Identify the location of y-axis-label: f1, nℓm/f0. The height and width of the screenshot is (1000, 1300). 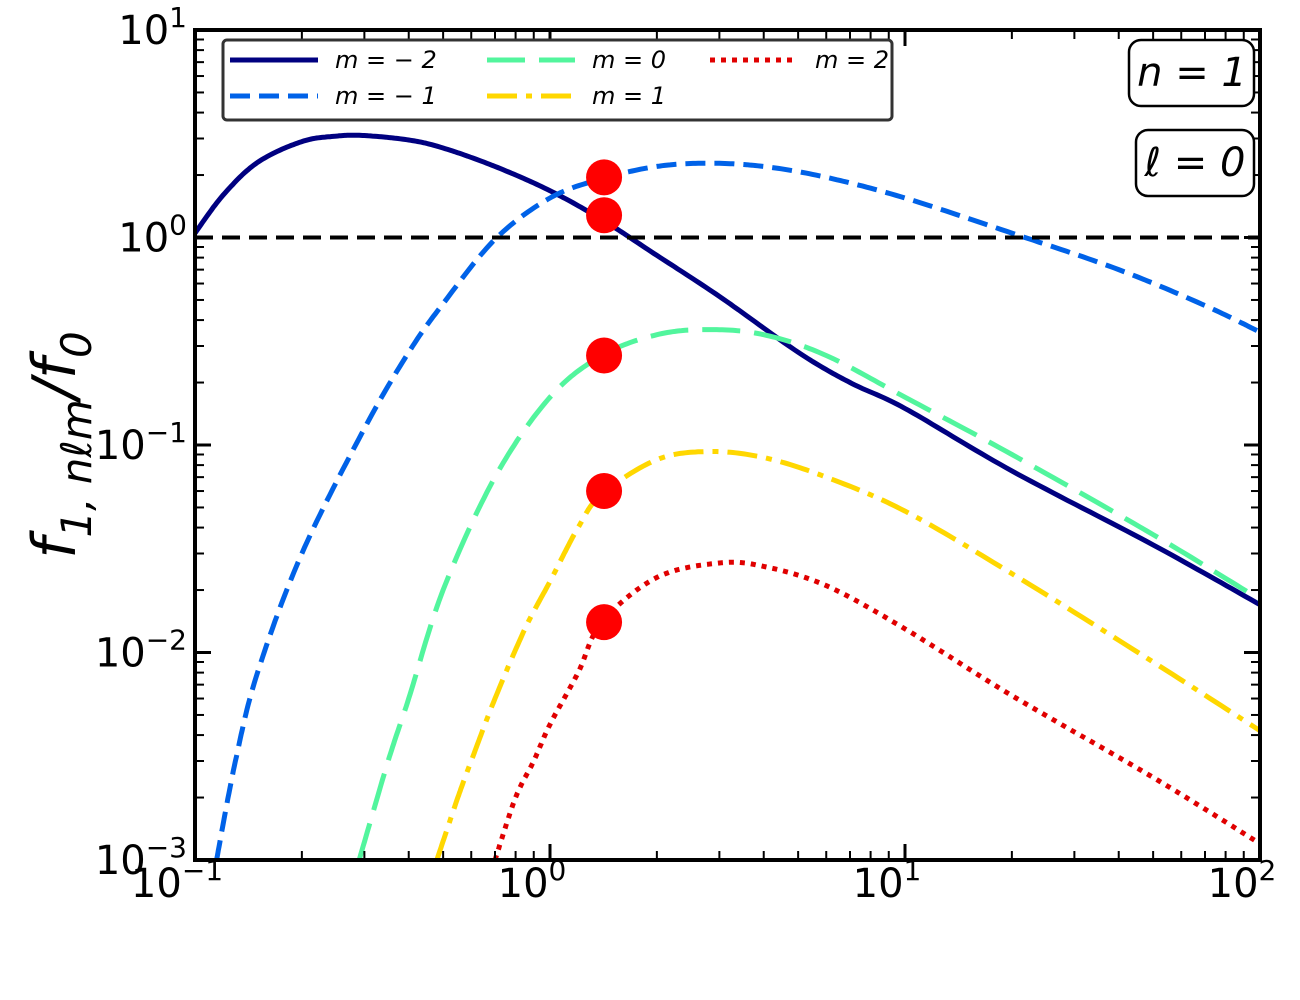
(60, 445).